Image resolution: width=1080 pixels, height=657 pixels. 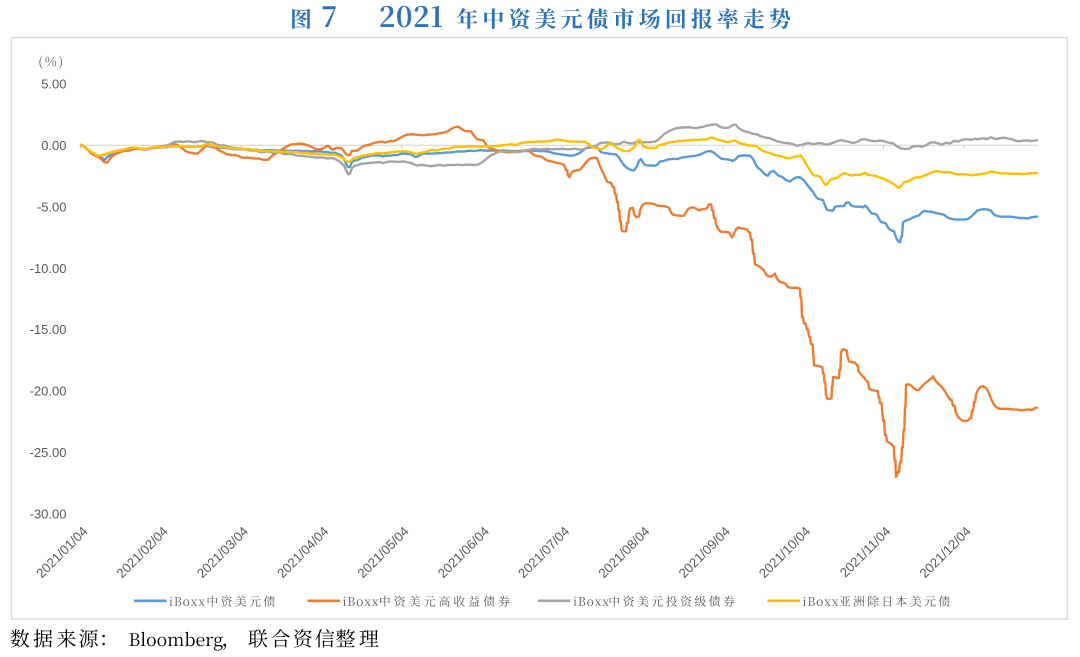 I want to click on svg-text: -30.00, so click(x=48, y=514).